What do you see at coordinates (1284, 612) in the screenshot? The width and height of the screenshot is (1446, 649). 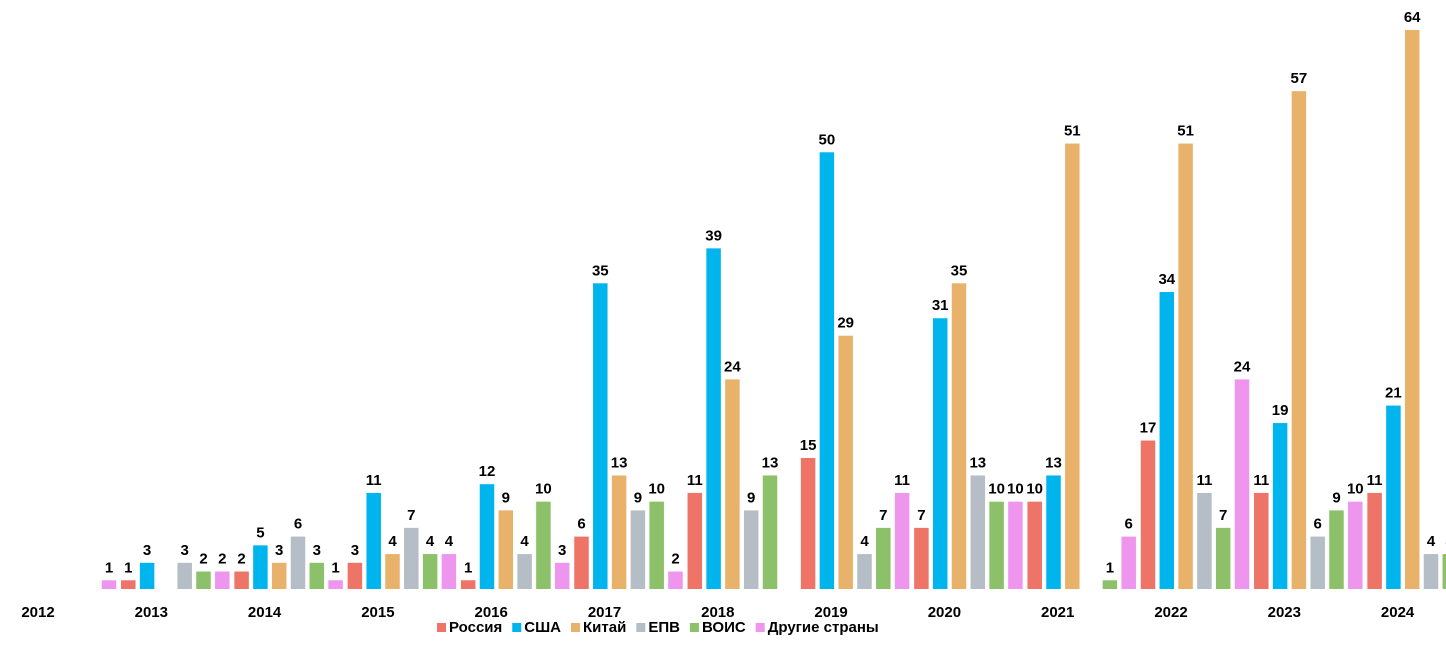 I see `x-tick-label: 2023` at bounding box center [1284, 612].